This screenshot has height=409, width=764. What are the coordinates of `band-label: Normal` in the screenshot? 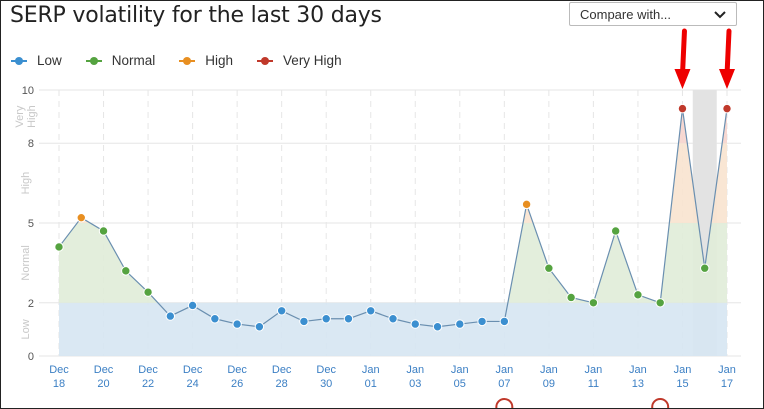 It's located at (26, 262).